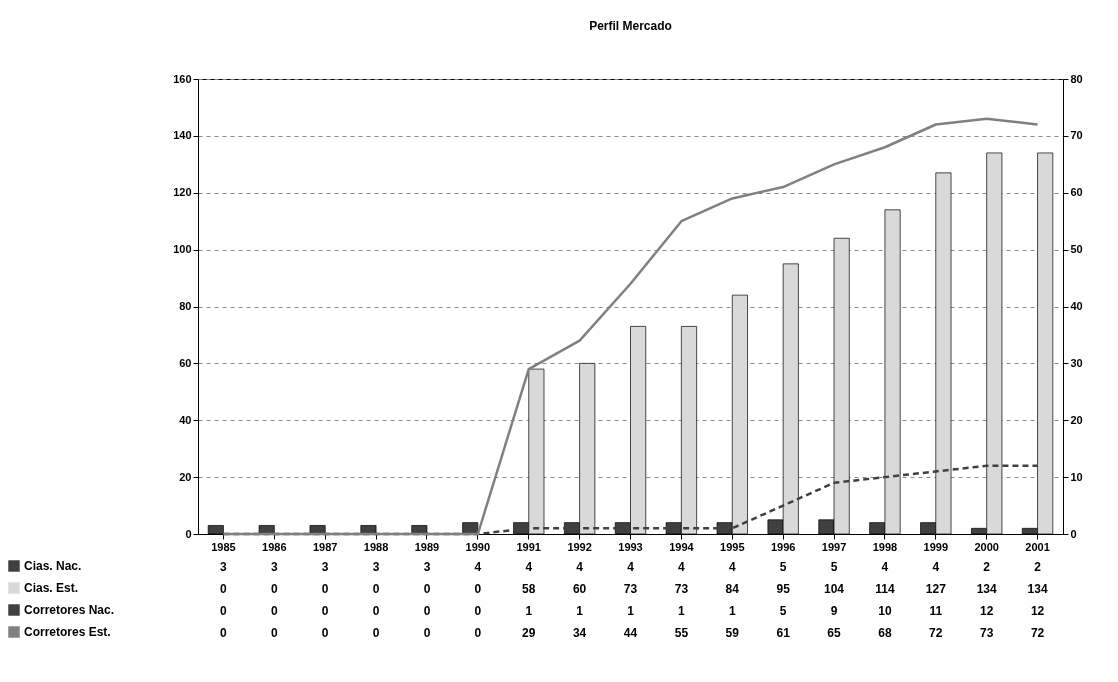 Image resolution: width=1118 pixels, height=682 pixels. I want to click on data-label: 65, so click(834, 633).